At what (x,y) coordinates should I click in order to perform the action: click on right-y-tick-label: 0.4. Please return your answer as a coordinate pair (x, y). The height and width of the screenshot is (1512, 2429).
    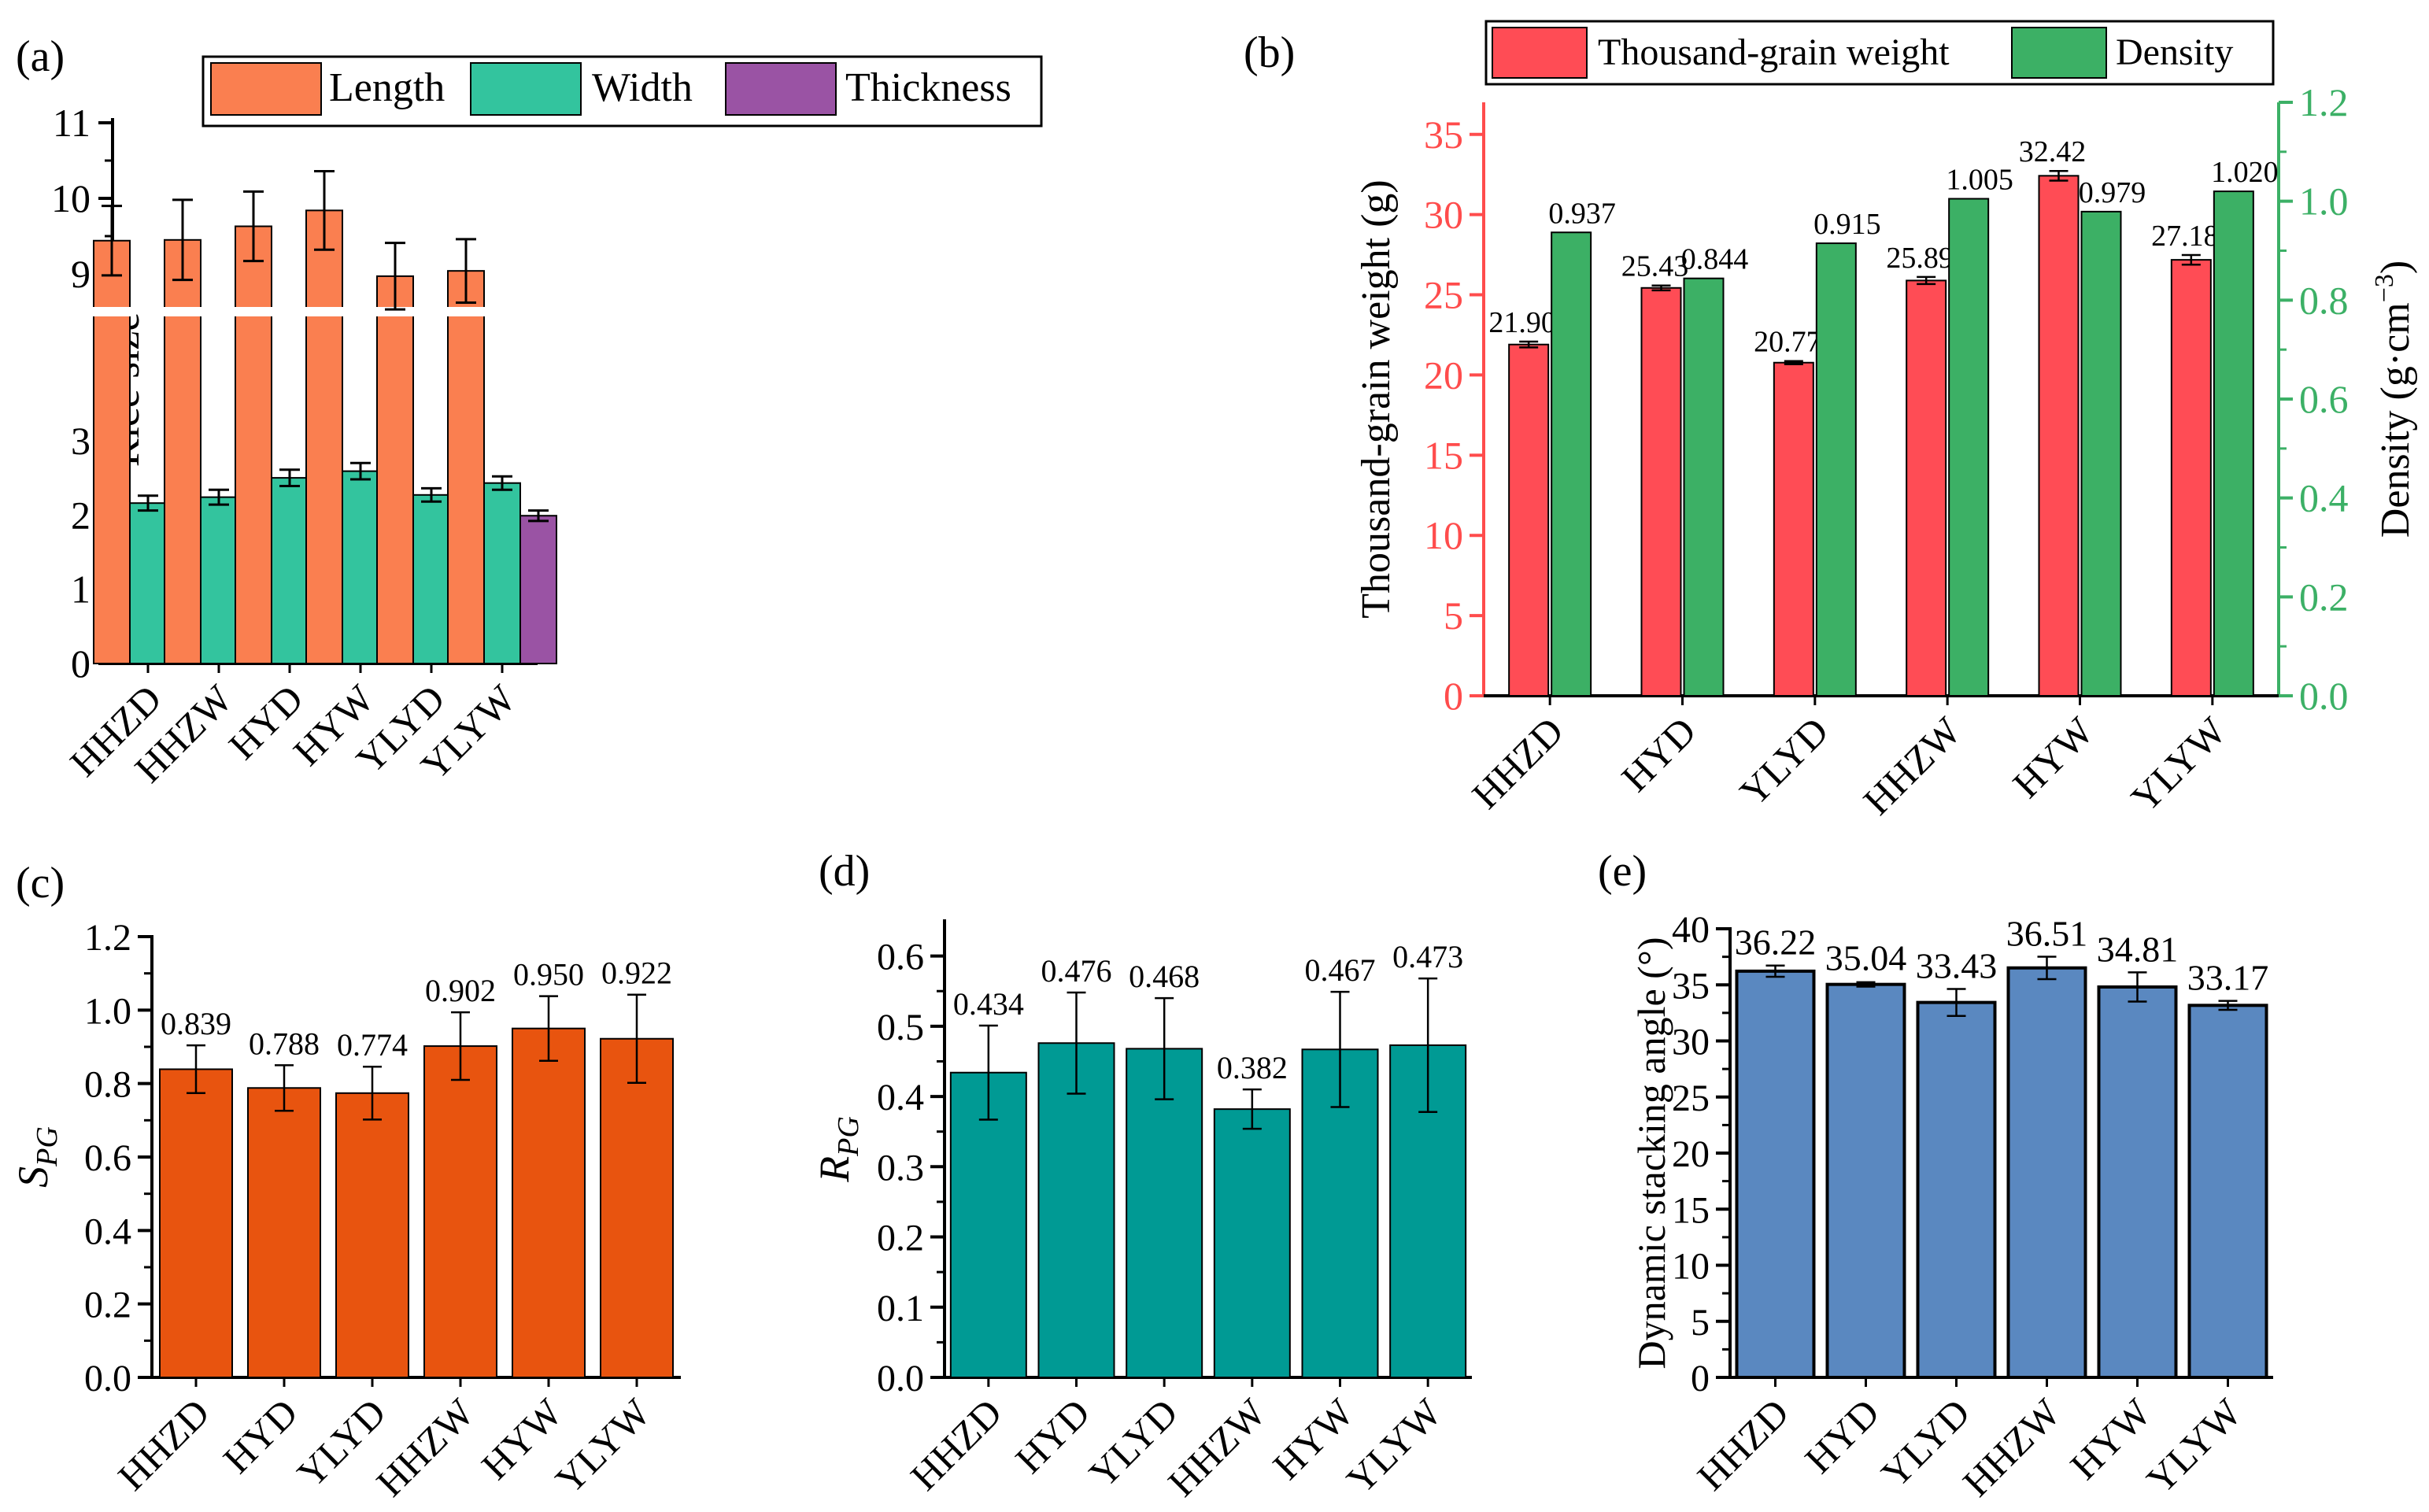
    Looking at the image, I should click on (2324, 498).